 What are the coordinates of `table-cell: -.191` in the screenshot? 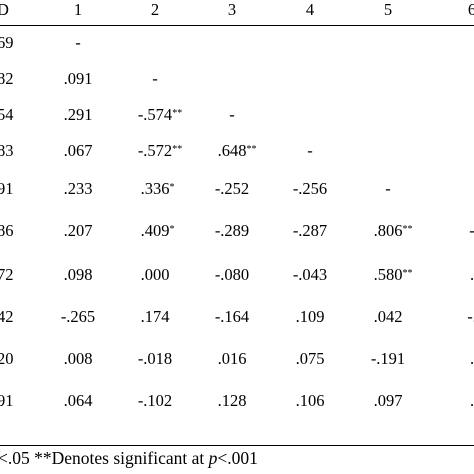 It's located at (388, 359).